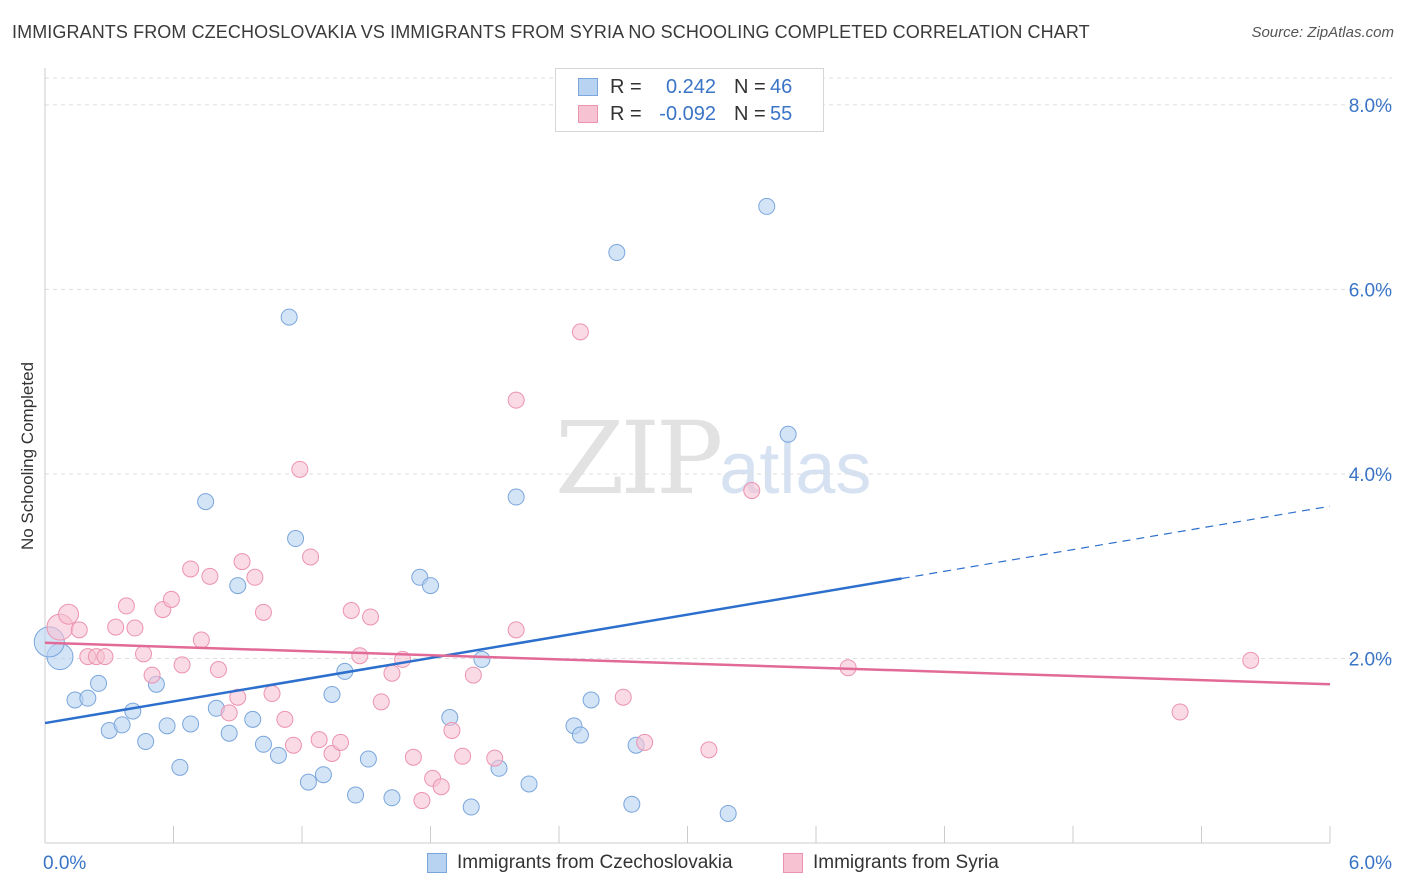  I want to click on y-tick-label: 8.0%, so click(1370, 106).